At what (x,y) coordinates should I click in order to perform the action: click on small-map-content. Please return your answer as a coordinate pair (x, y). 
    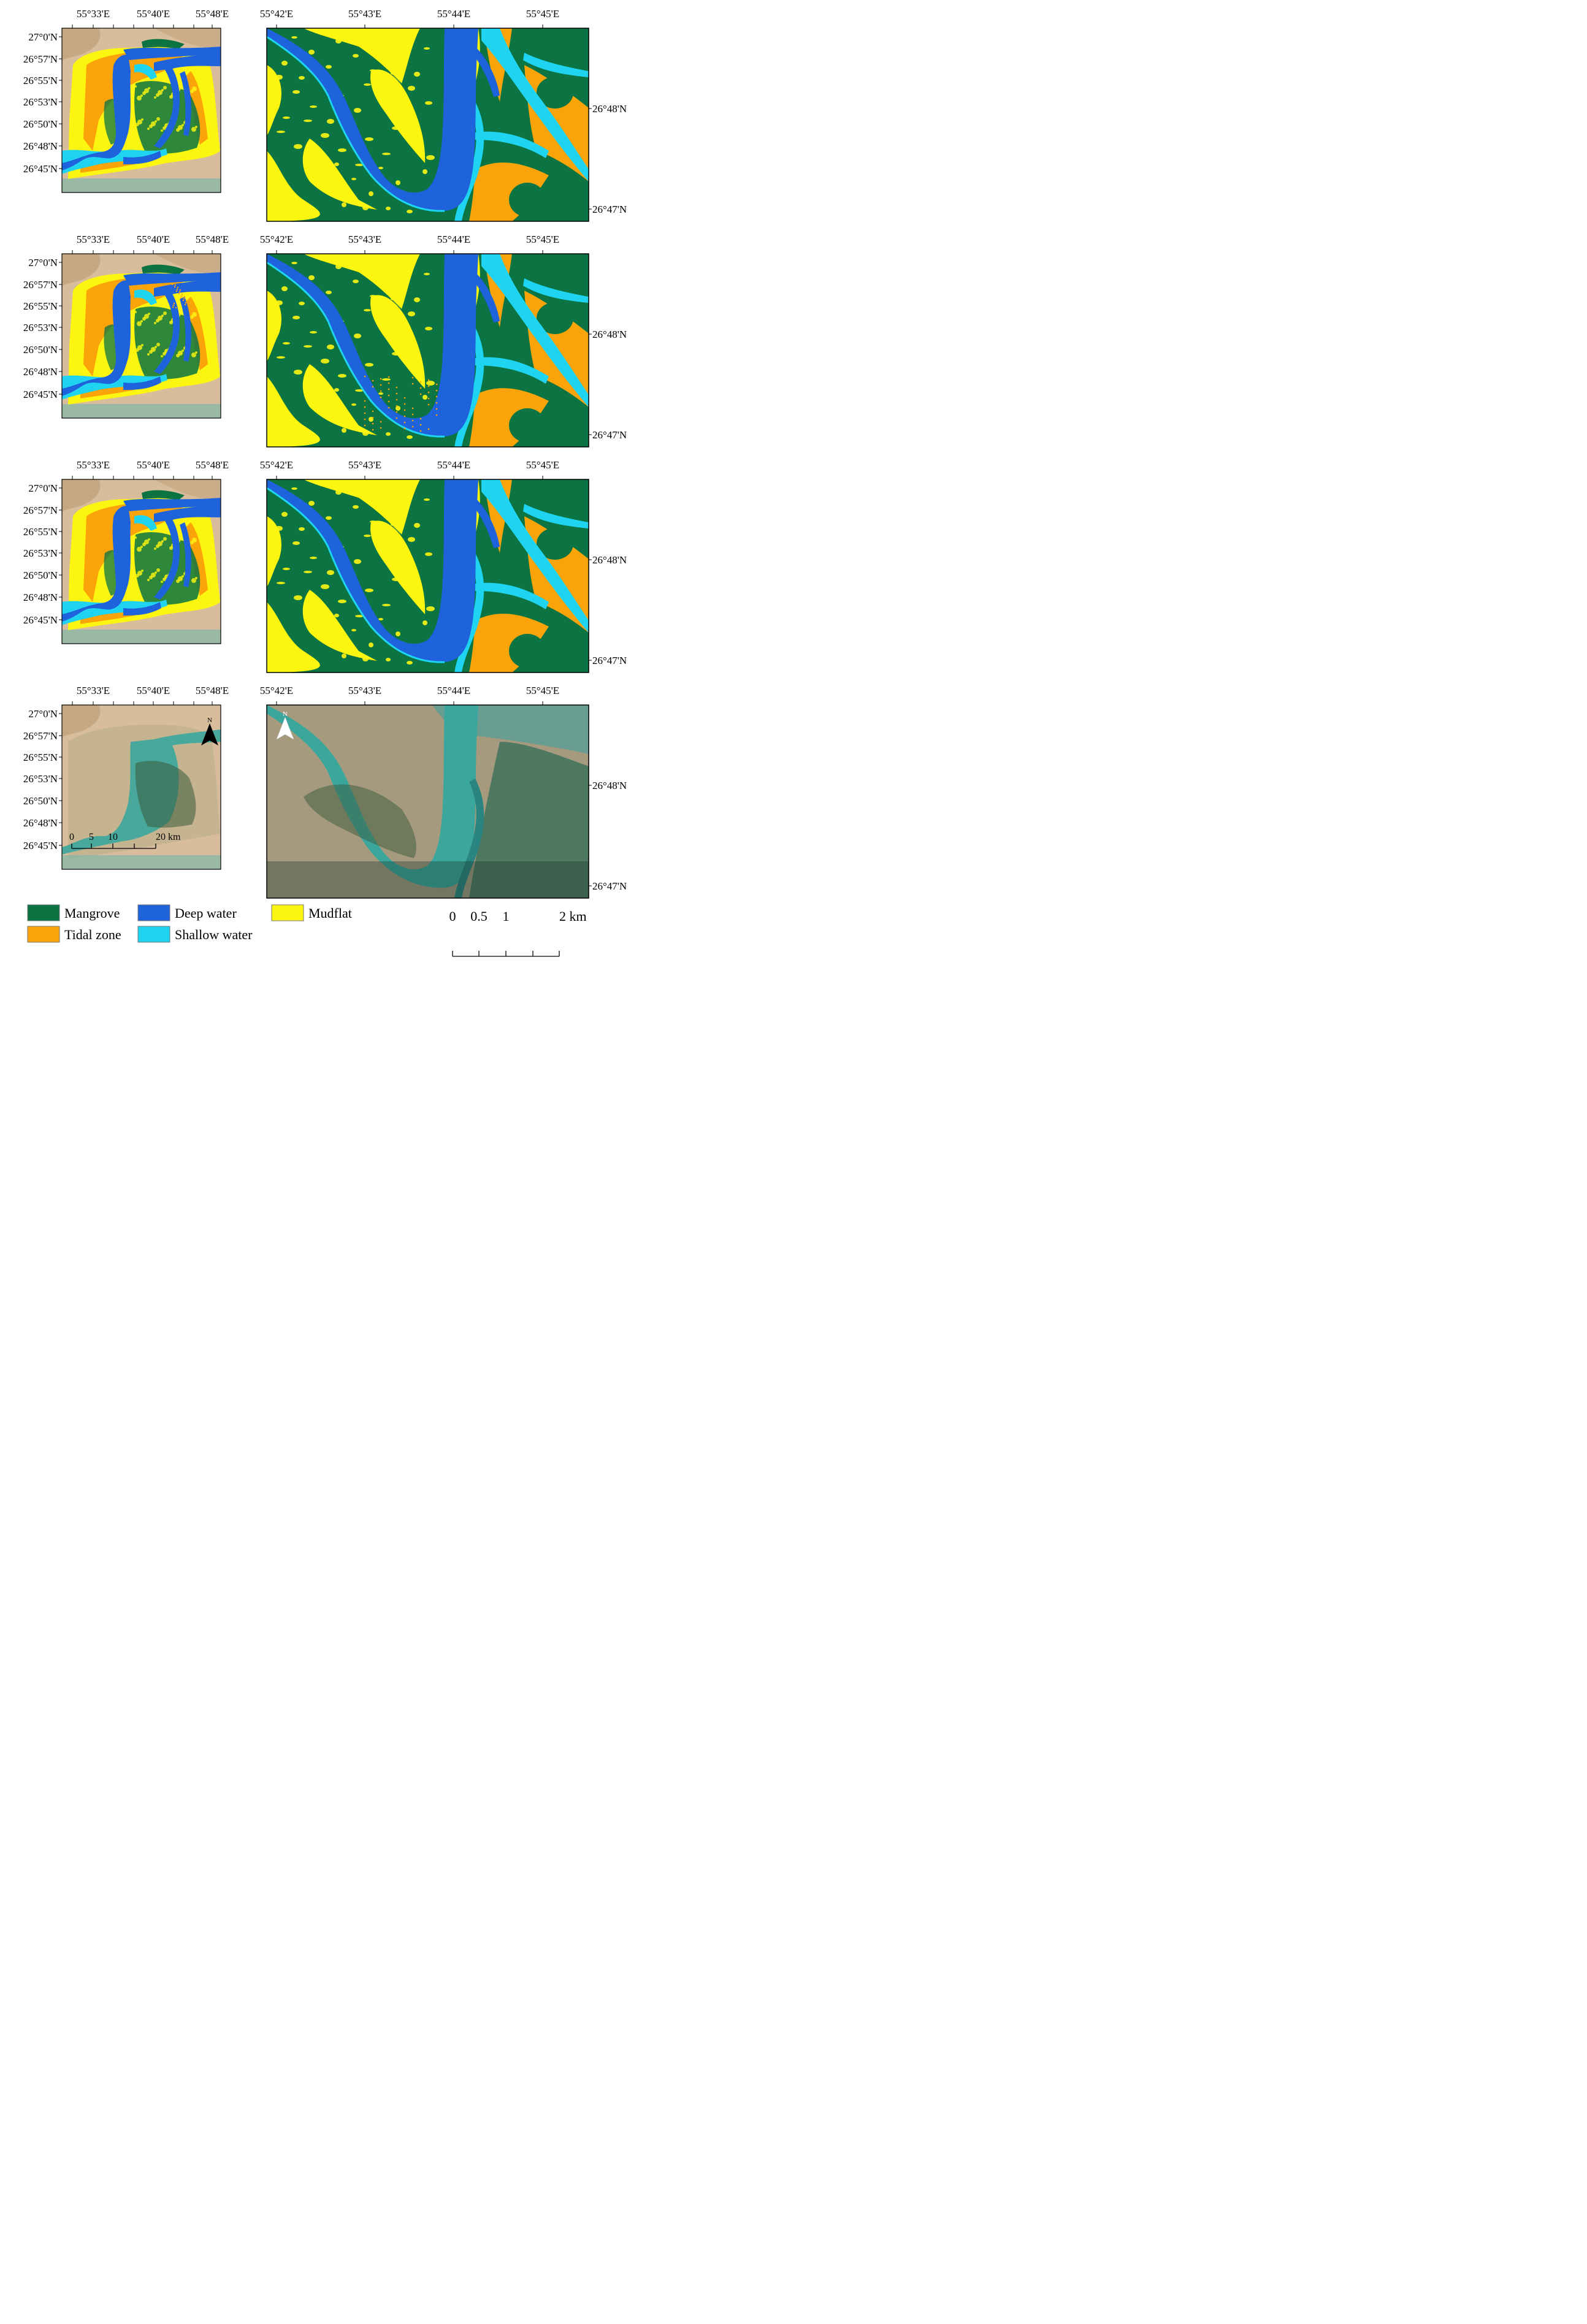
    Looking at the image, I should click on (141, 336).